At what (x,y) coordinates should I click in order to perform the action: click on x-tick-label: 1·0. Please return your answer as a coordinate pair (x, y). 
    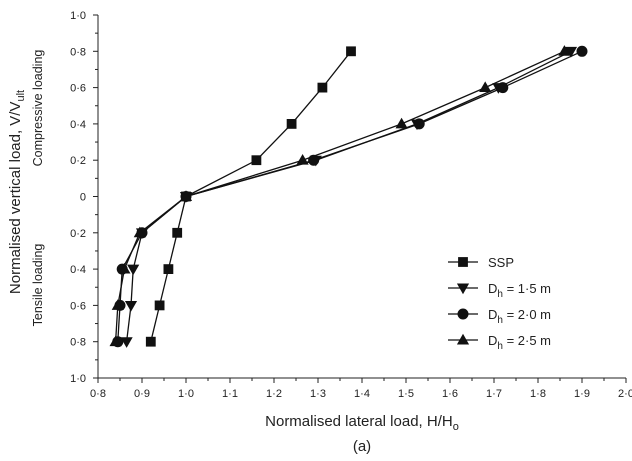
    Looking at the image, I should click on (186, 394).